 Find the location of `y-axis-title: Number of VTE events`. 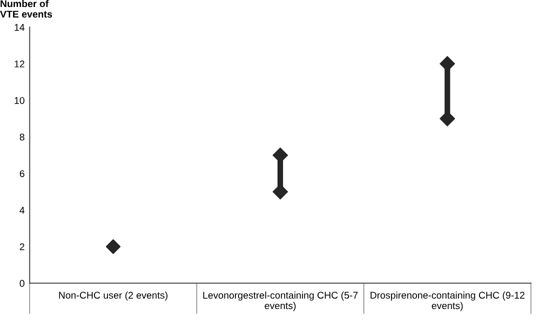

y-axis-title: Number of VTE events is located at coordinates (26, 9).